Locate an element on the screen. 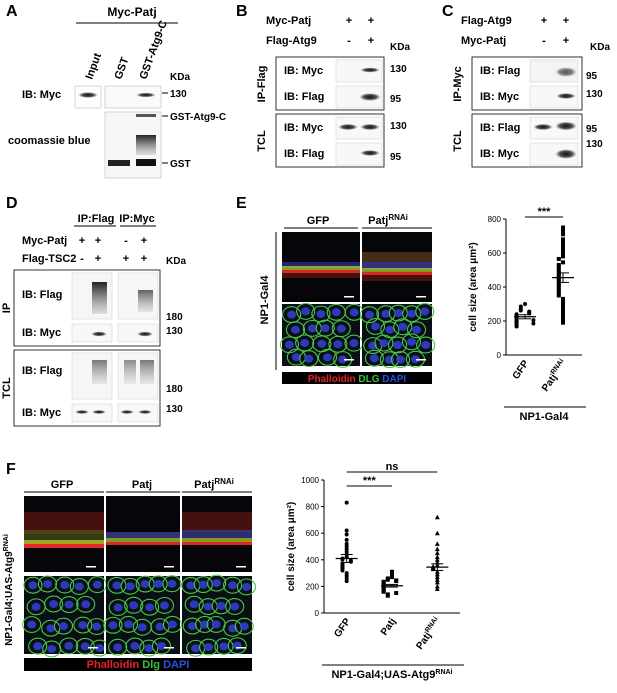 Image resolution: width=617 pixels, height=693 pixels. x-tick-label: GFP is located at coordinates (521, 369).